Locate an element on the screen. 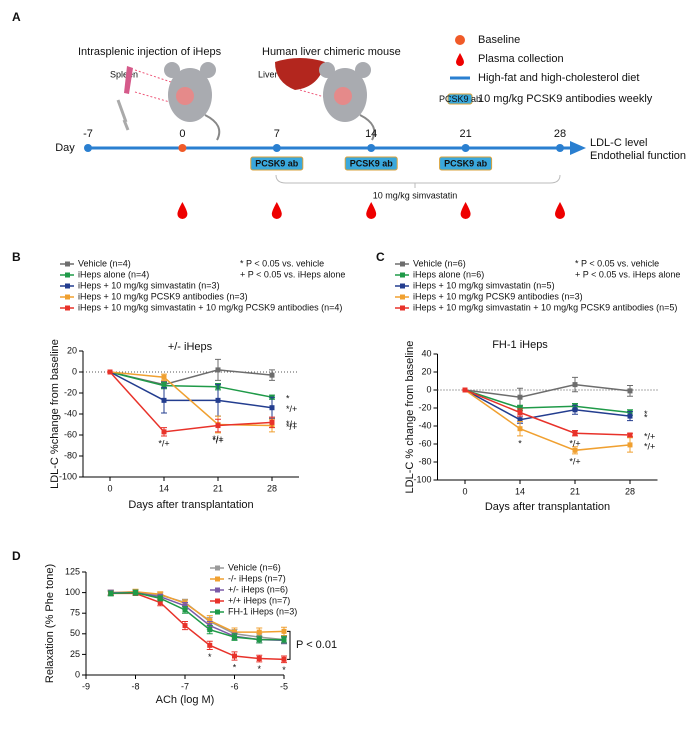 The height and width of the screenshot is (752, 700). pcsk9-box is located at coordinates (466, 163).